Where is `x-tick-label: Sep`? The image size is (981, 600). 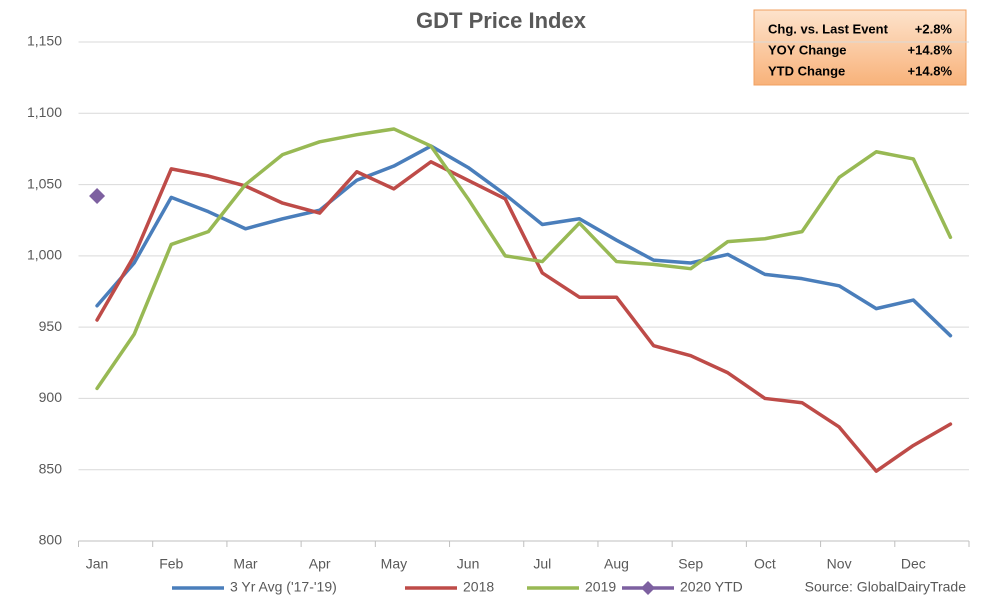
x-tick-label: Sep is located at coordinates (690, 564).